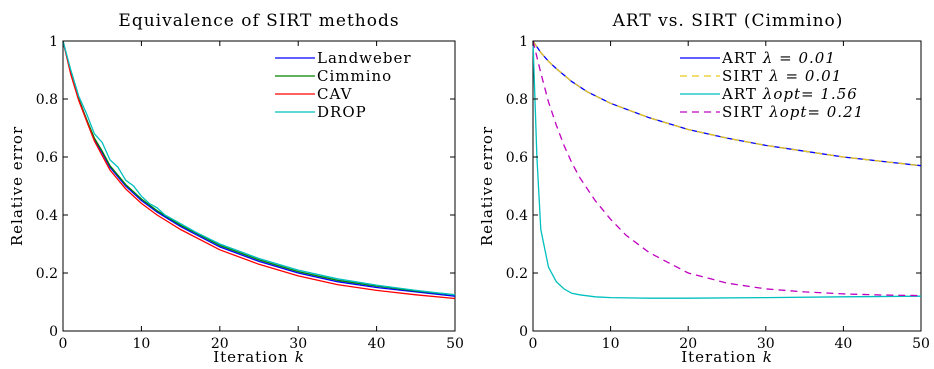  Describe the element at coordinates (258, 21) in the screenshot. I see `chart-title: Equivalence of SIRT methods` at that location.